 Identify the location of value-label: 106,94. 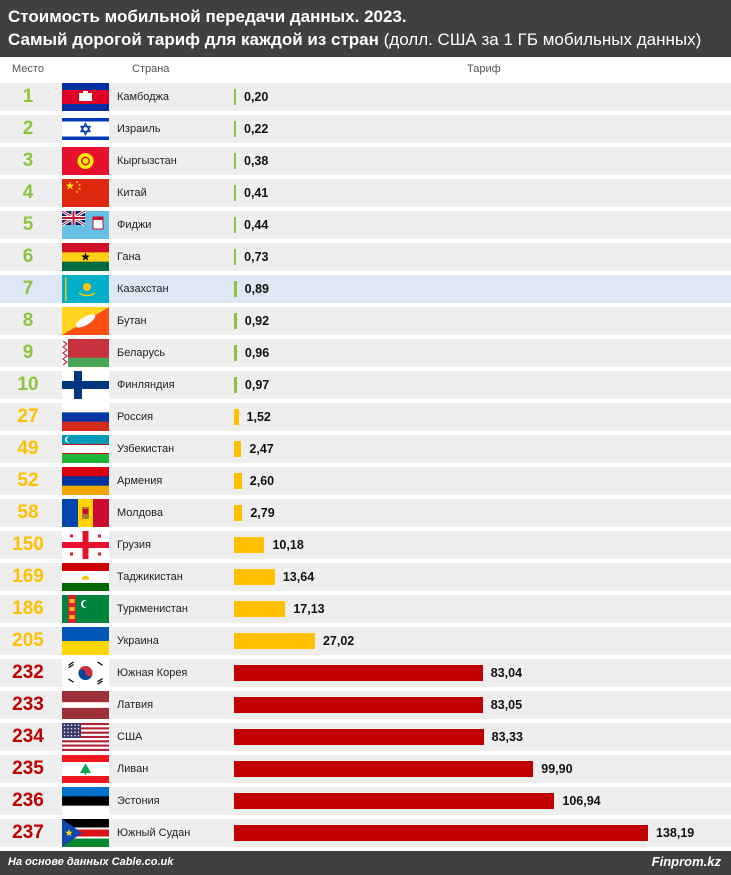
(581, 801).